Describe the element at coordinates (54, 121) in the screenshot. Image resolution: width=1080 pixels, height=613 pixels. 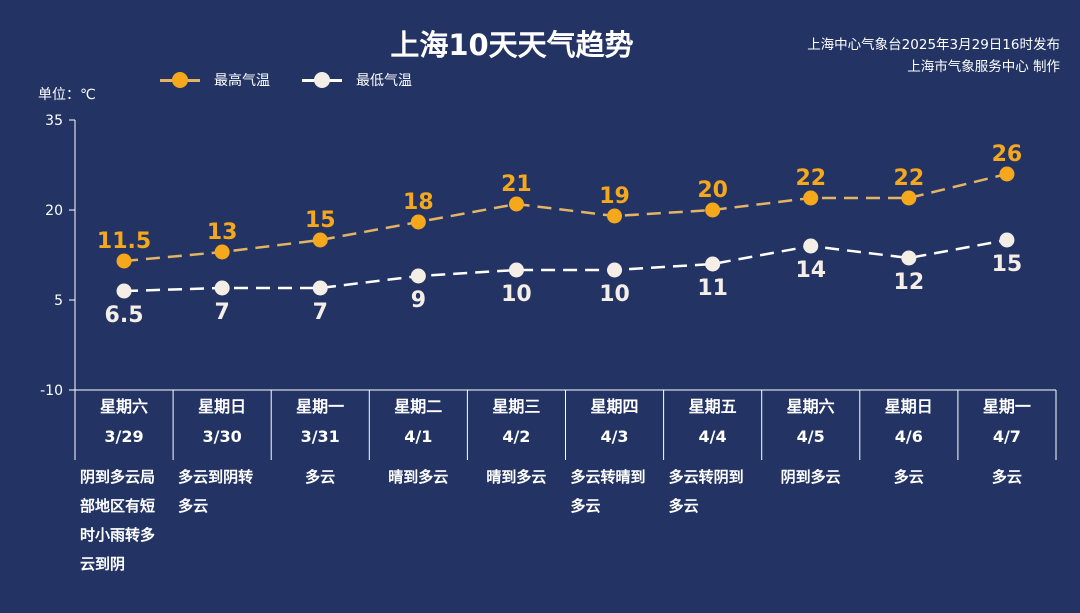
I see `y-tick-label: 35` at that location.